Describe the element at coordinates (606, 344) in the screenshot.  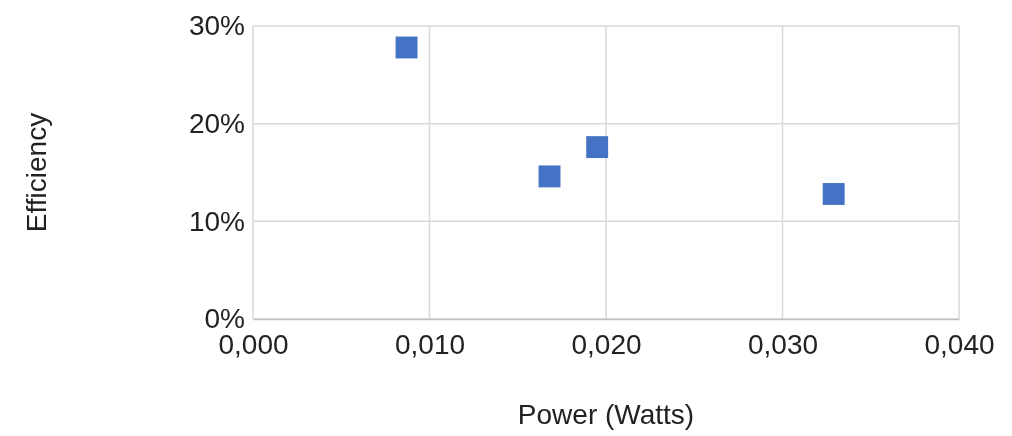
I see `x-tick-label: 0,020` at that location.